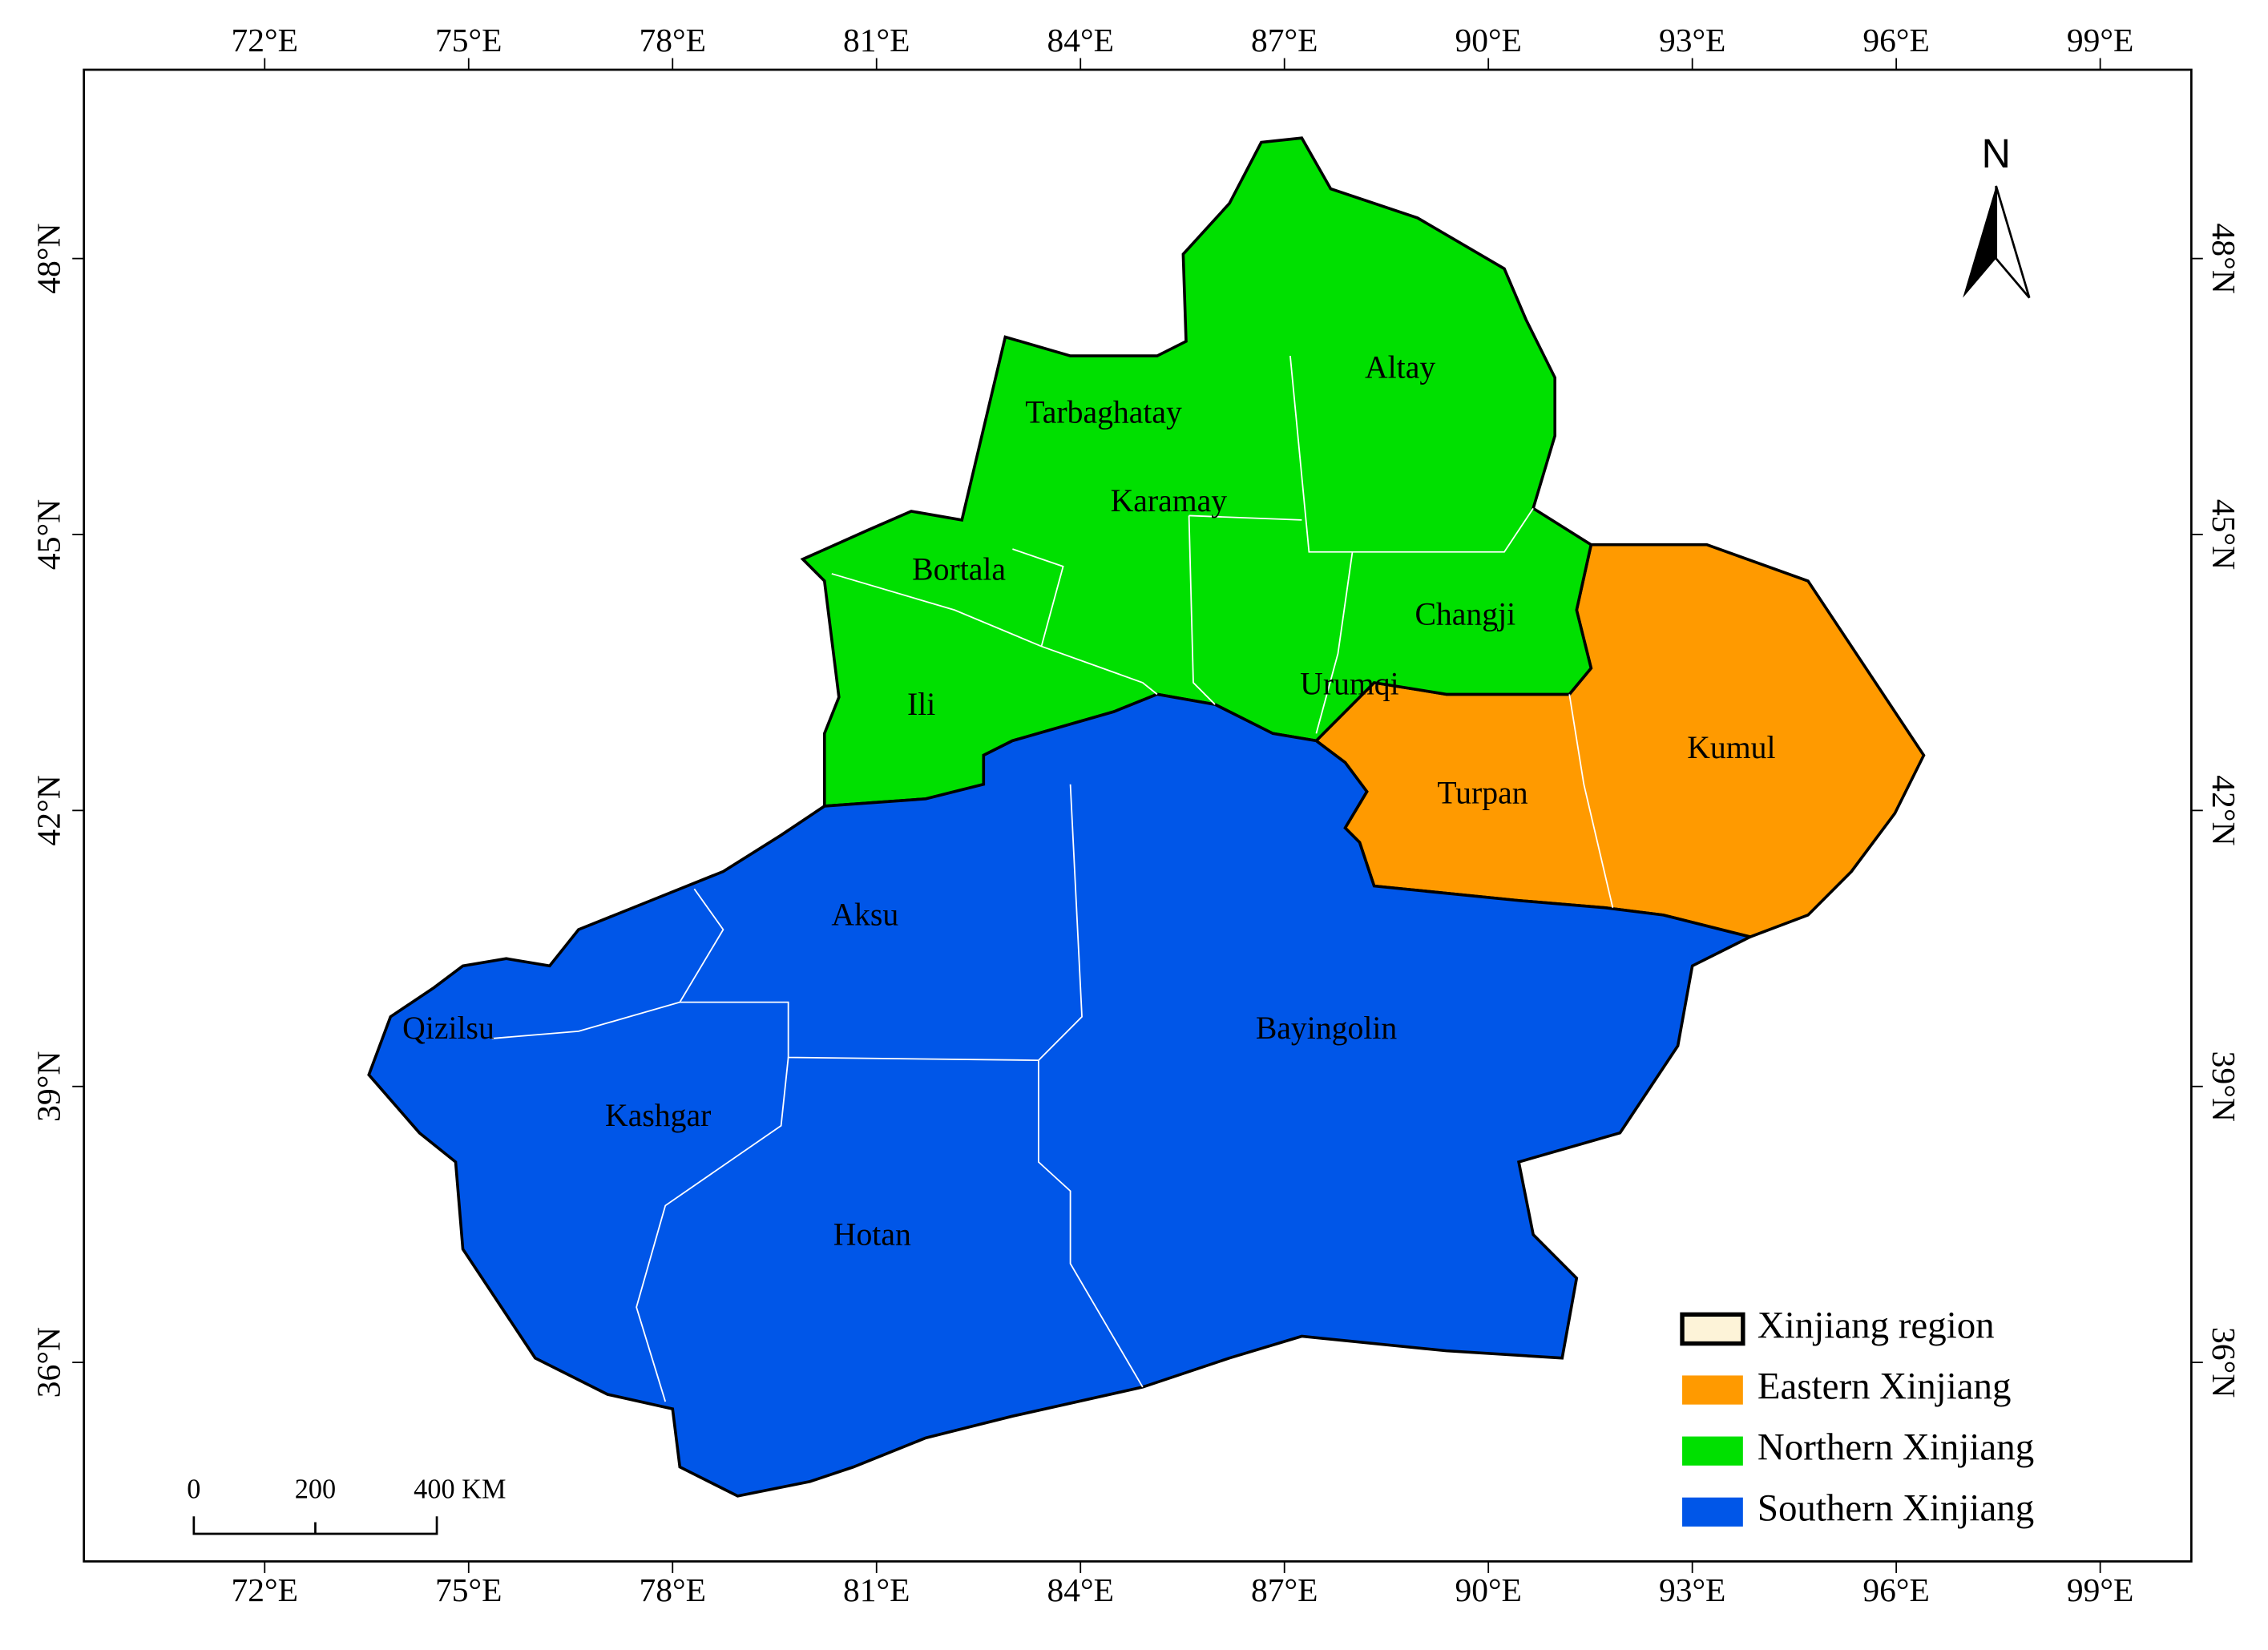  I want to click on region-label: Bayingolin, so click(1327, 1028).